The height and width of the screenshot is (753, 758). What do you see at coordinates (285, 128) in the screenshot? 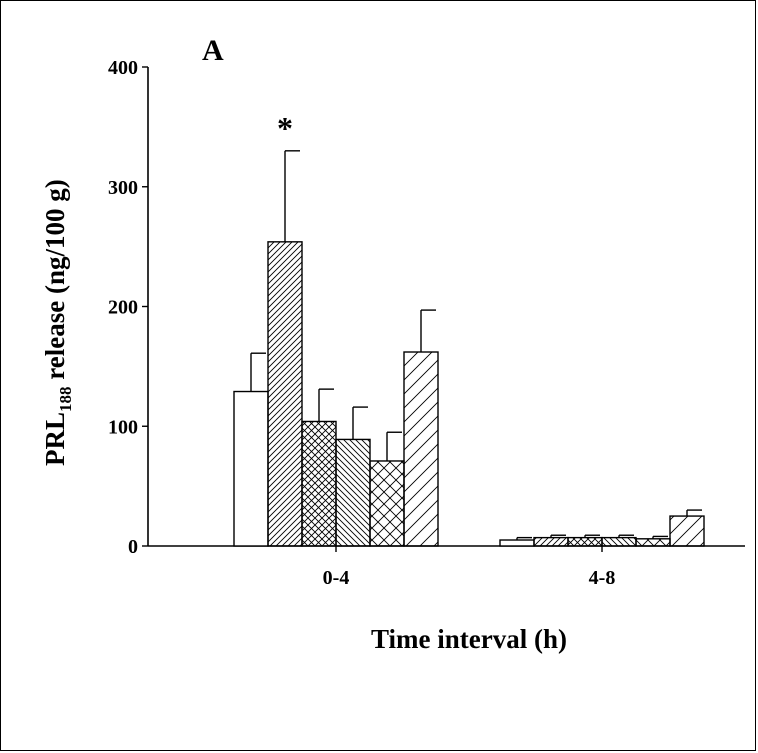
I see `significance-annotation: *` at bounding box center [285, 128].